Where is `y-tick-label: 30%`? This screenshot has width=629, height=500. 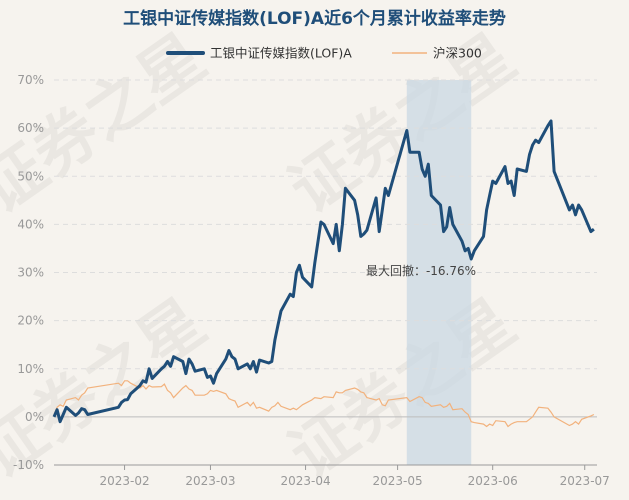
y-tick-label: 30% is located at coordinates (30, 273).